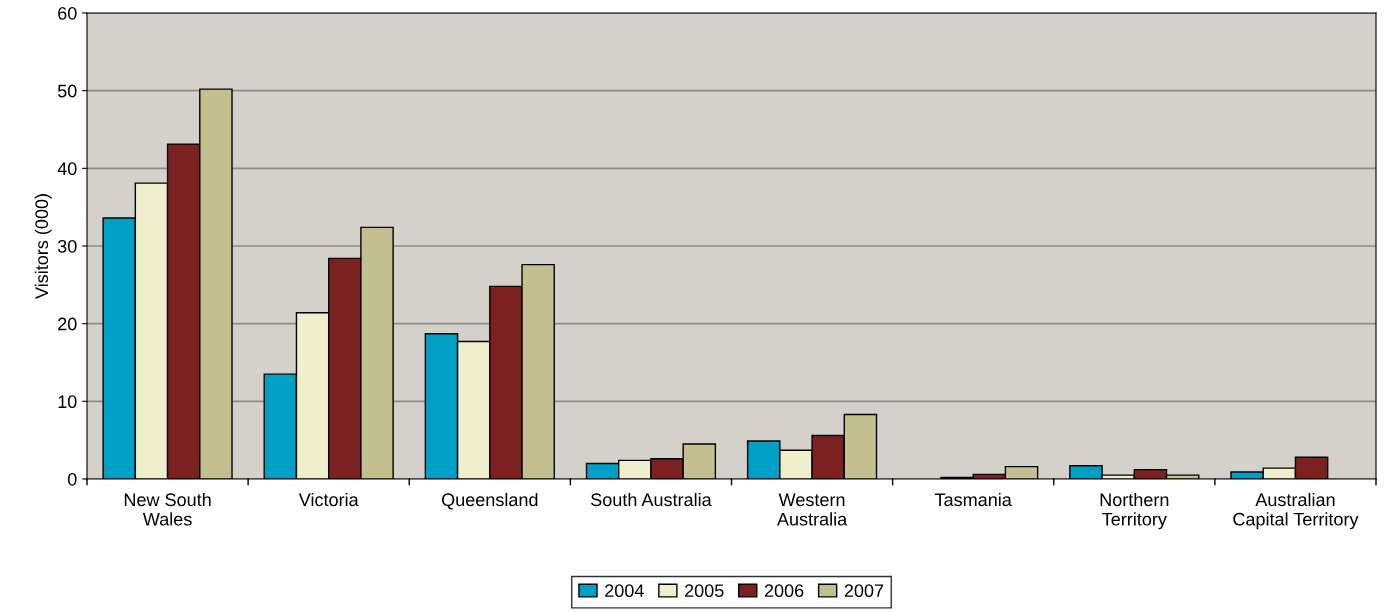  What do you see at coordinates (67, 91) in the screenshot?
I see `y-tick-label: 50` at bounding box center [67, 91].